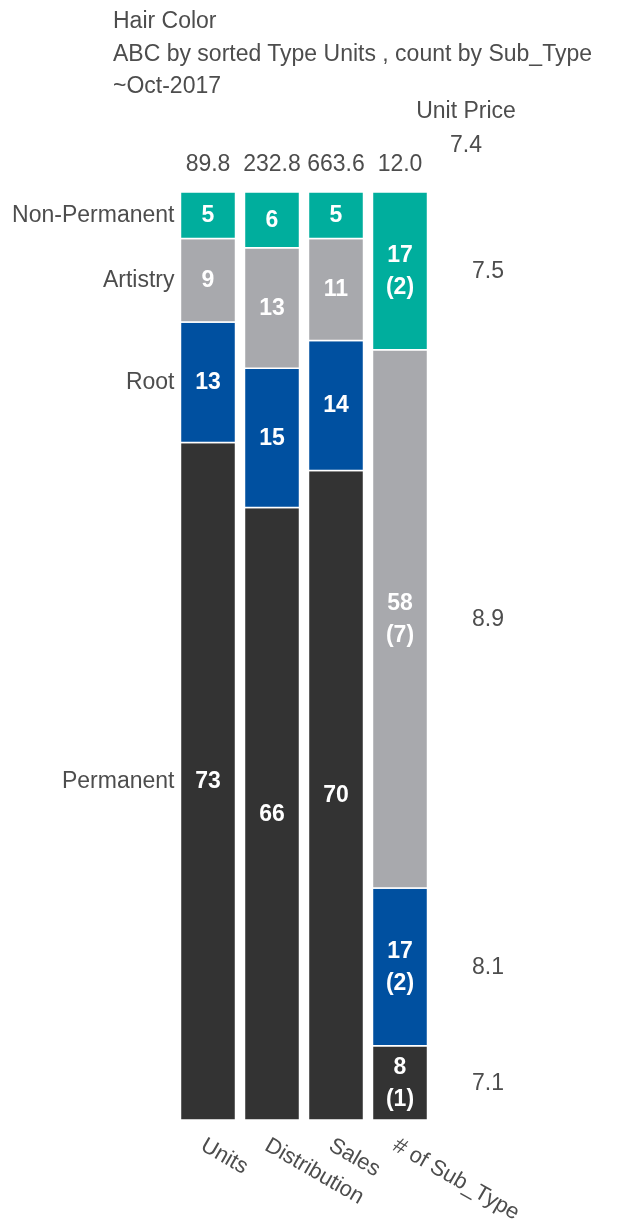  I want to click on series-label: Artistry, so click(138, 279).